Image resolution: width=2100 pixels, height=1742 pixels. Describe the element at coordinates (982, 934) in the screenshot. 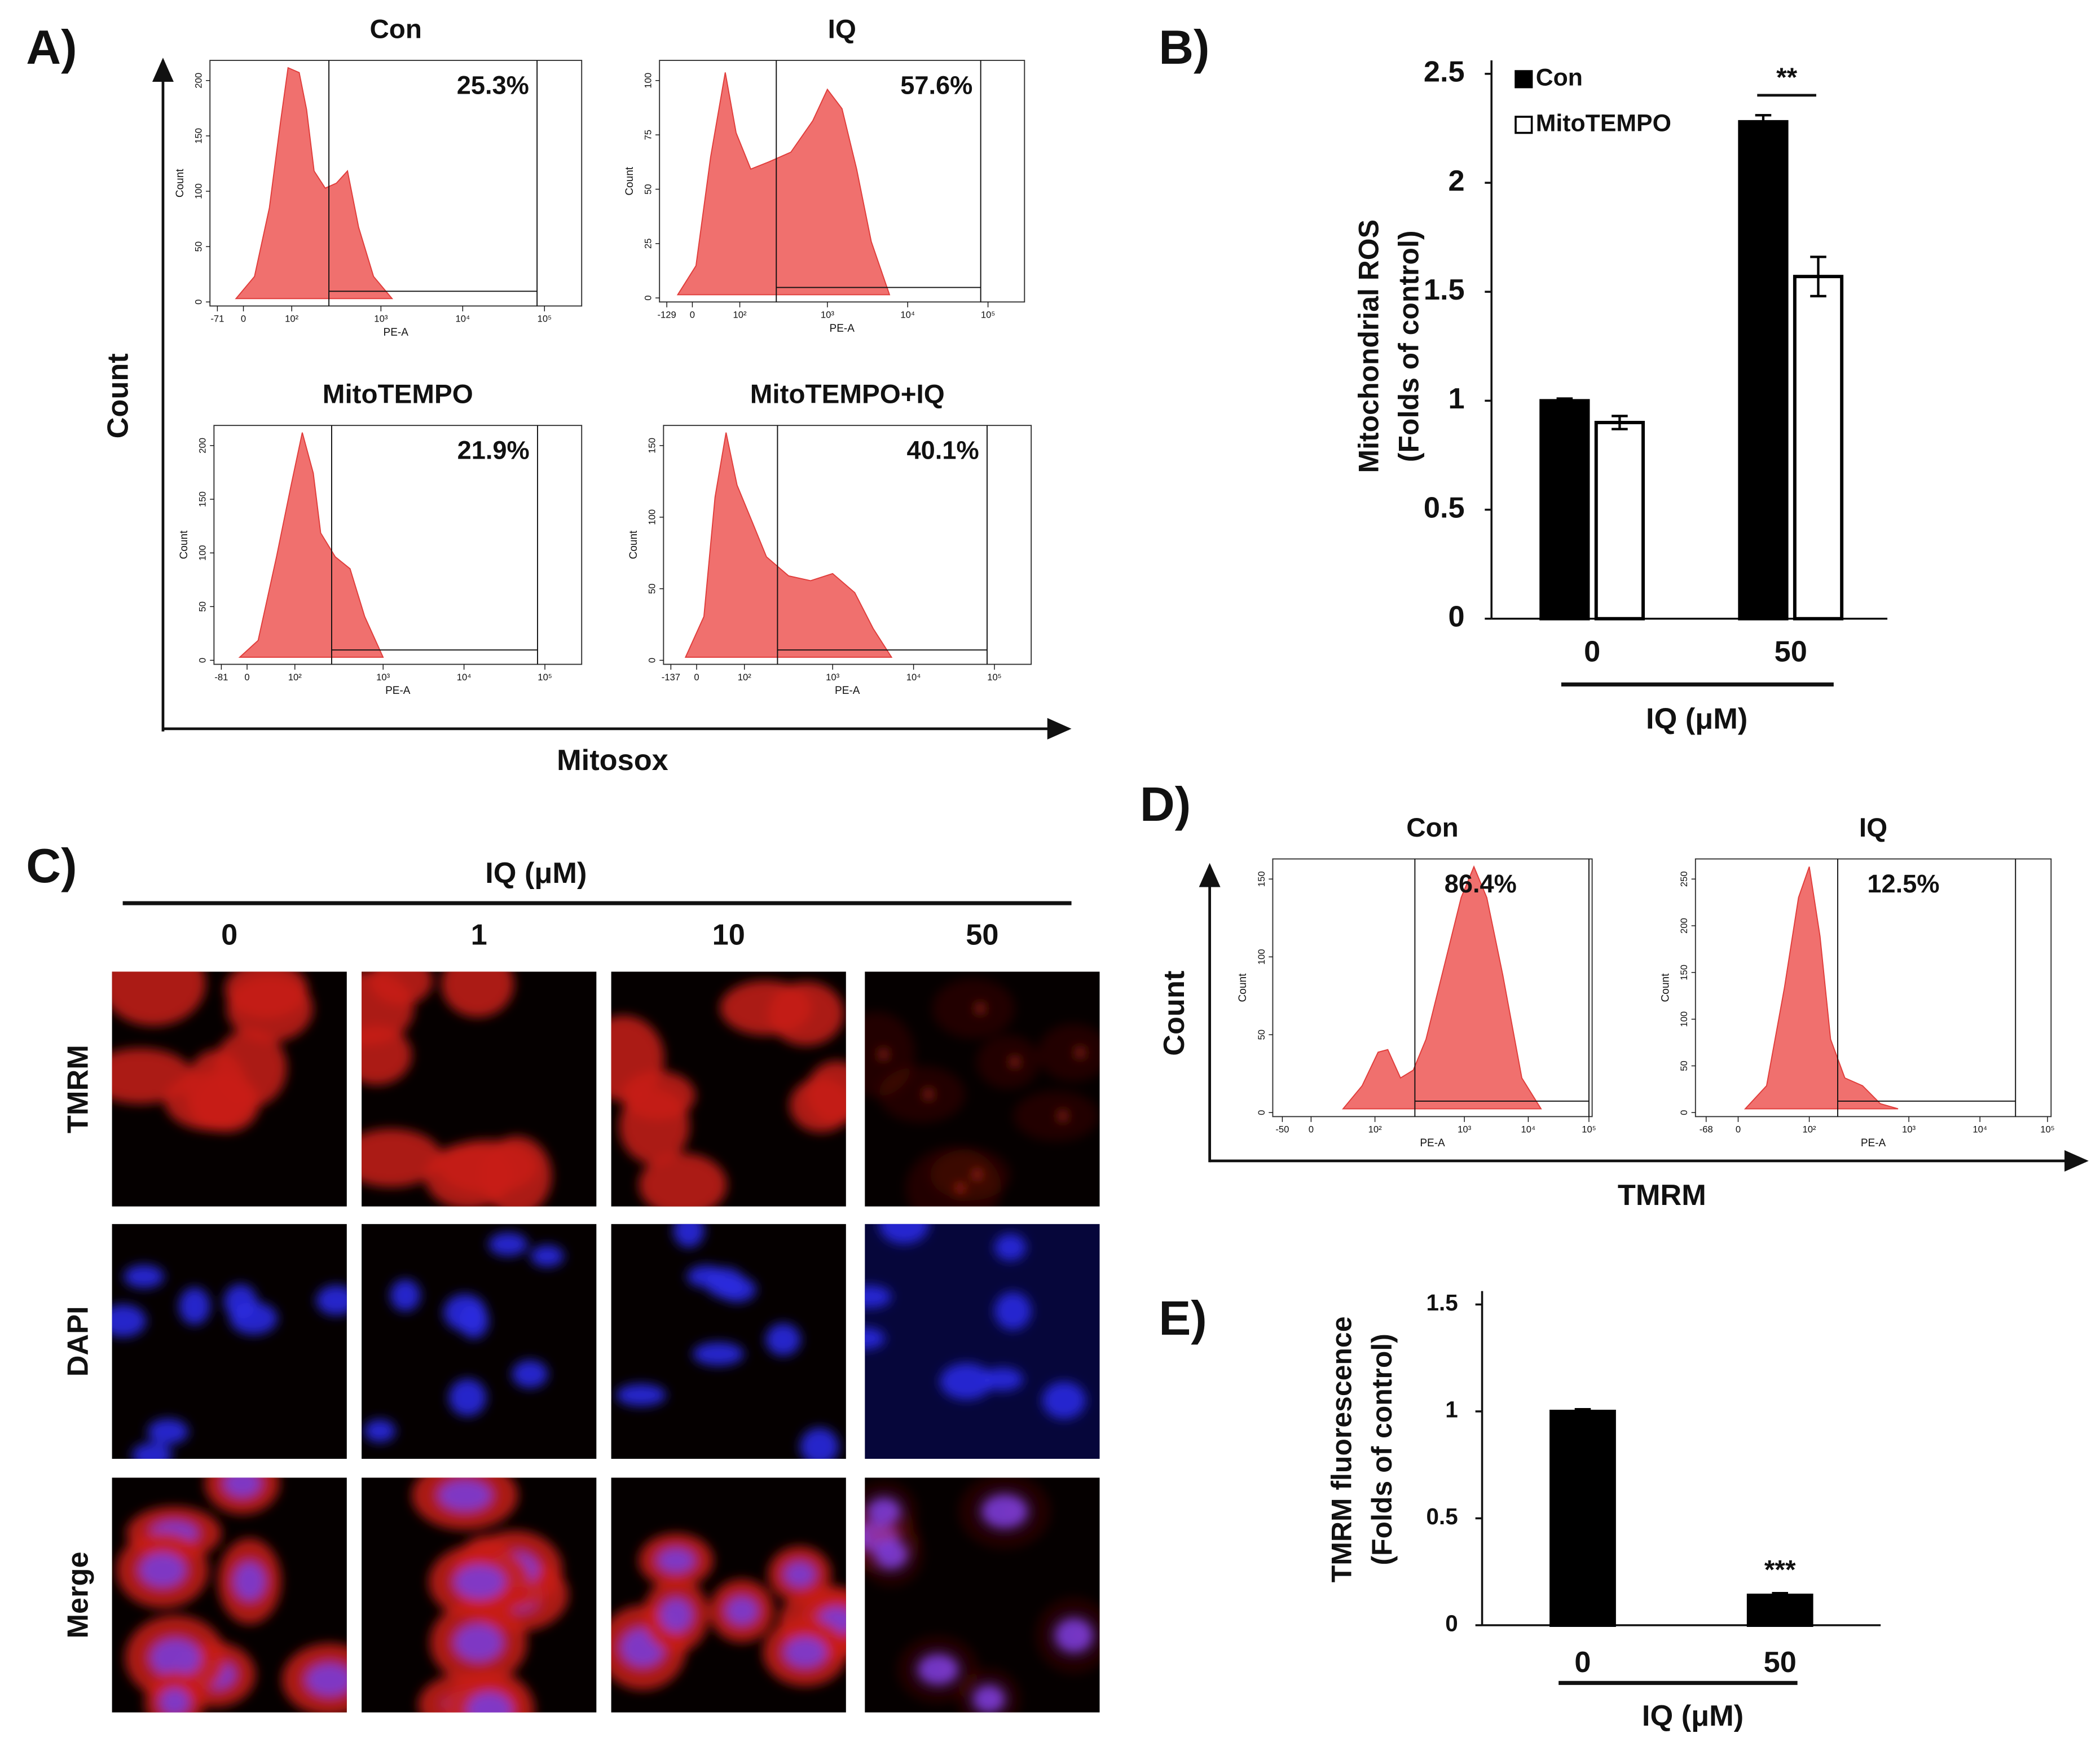

I see `column-label: 50` at that location.